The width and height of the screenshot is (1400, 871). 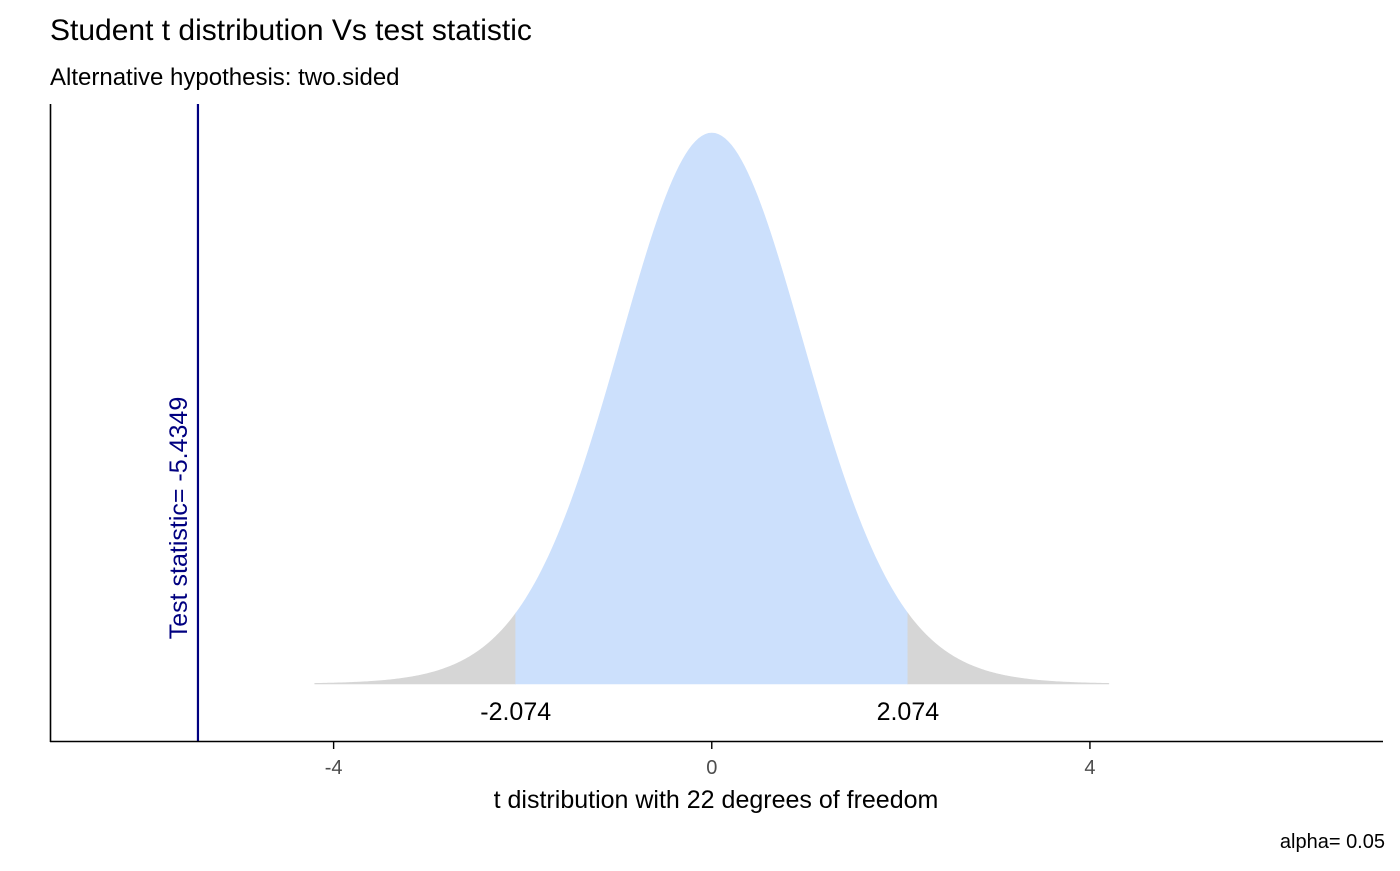 I want to click on x-tick-label: 0, so click(x=711, y=768).